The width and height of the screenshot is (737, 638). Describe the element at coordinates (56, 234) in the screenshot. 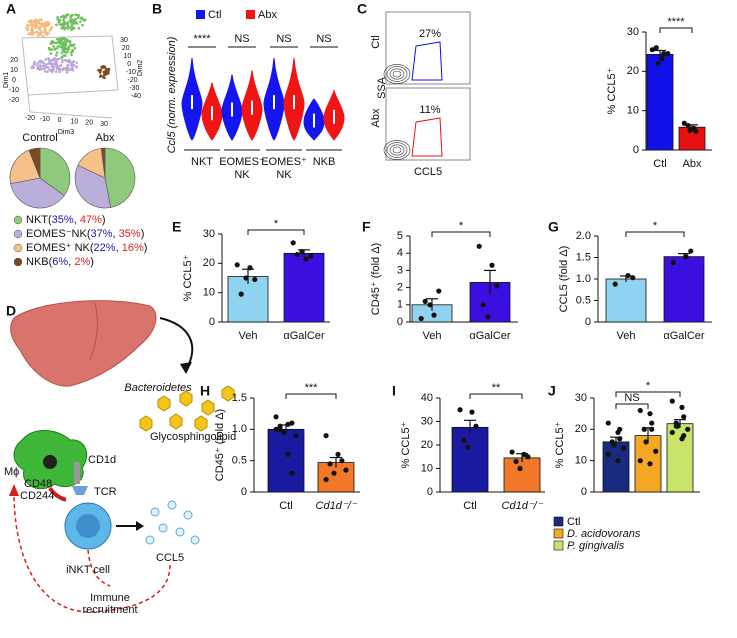

I see `legend-part: EOMES⁻NK` at that location.